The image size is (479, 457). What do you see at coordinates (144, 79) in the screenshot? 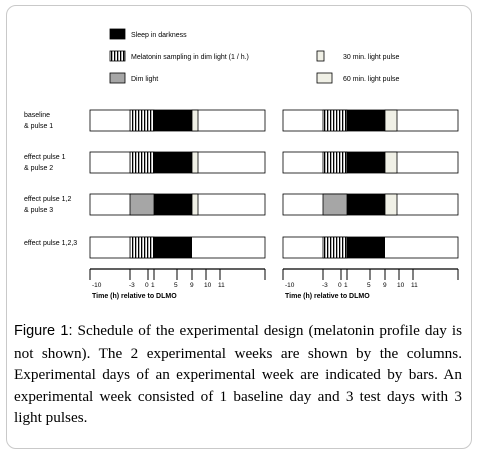
I see `legend-dim-label: Dim light` at bounding box center [144, 79].